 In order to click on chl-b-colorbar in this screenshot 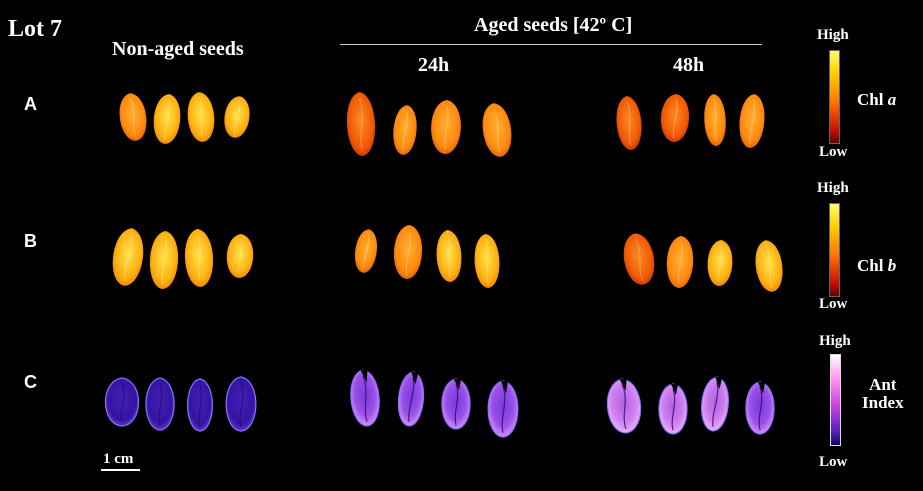, I will do `click(834, 250)`.